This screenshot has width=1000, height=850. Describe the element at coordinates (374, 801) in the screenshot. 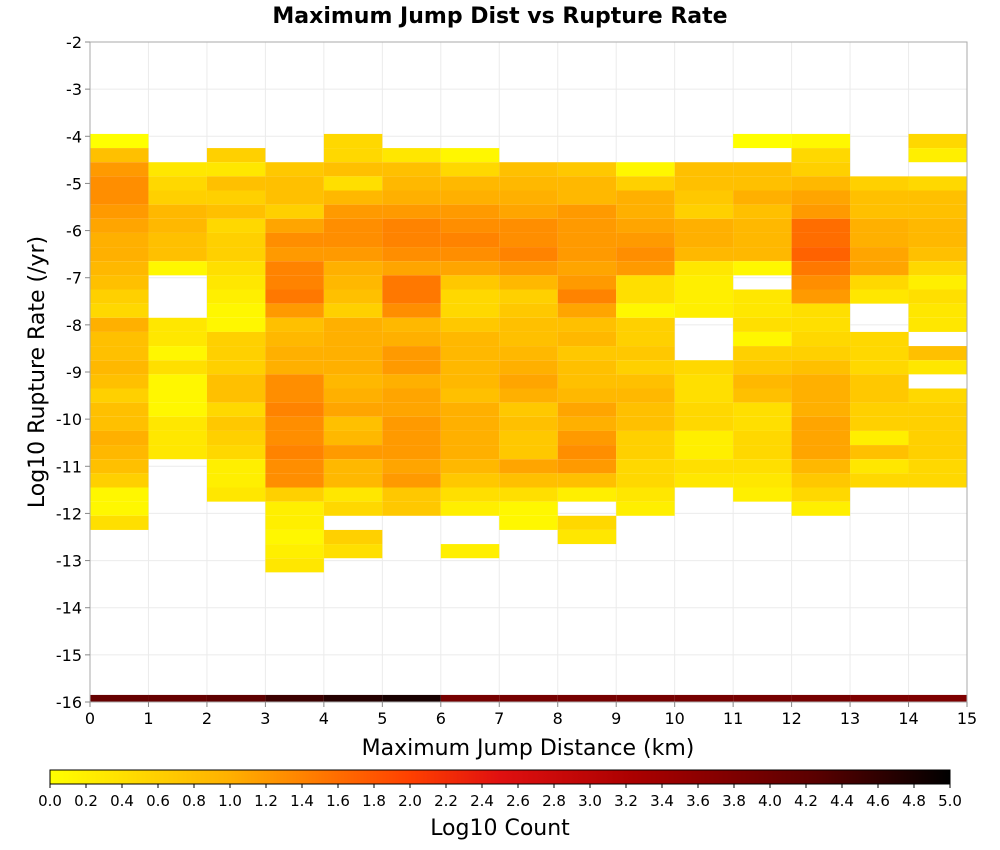

I see `colorbar-tick-label: 1.8` at that location.